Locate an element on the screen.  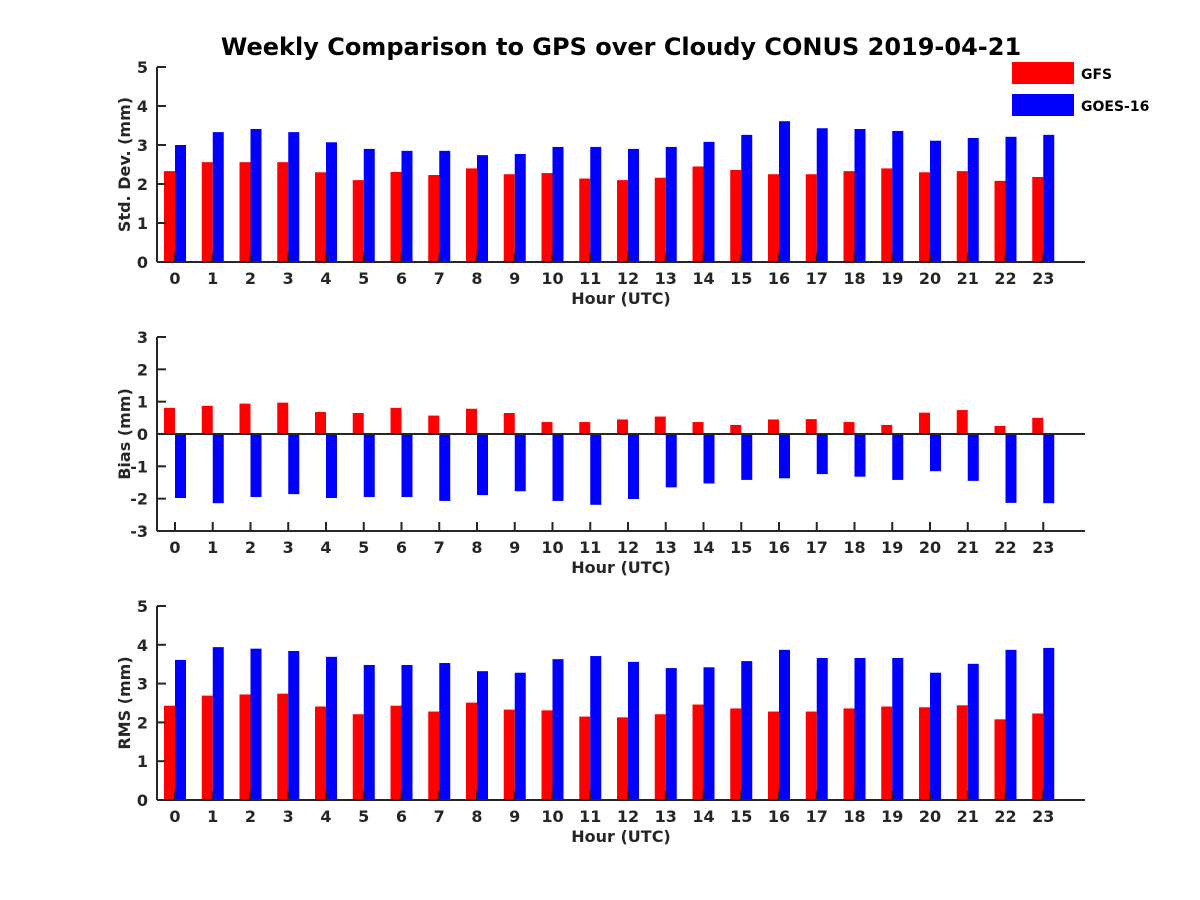
rms-y-tick-label: 0 is located at coordinates (142, 800).